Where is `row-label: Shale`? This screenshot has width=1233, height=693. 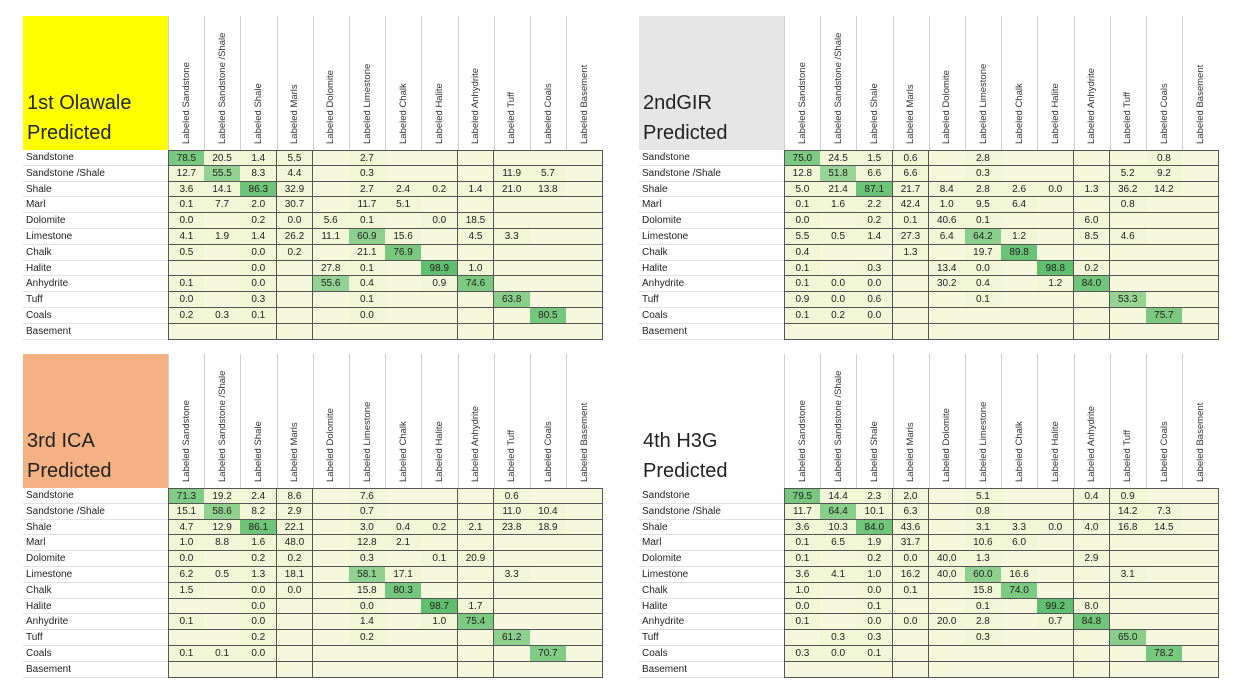
row-label: Shale is located at coordinates (711, 190).